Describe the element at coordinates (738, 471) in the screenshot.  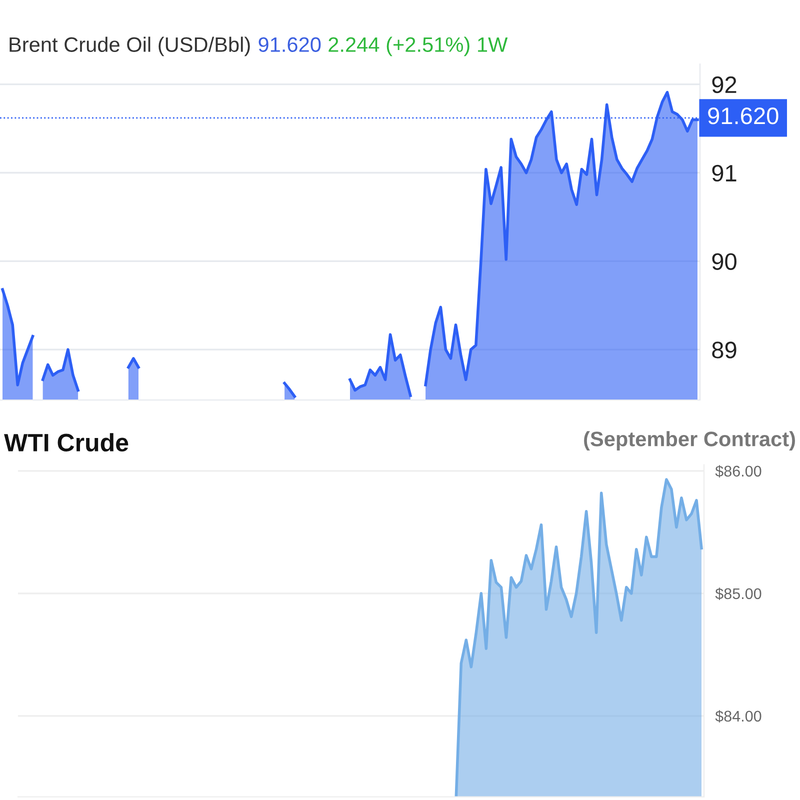
I see `y-tick-label: $86.00` at that location.